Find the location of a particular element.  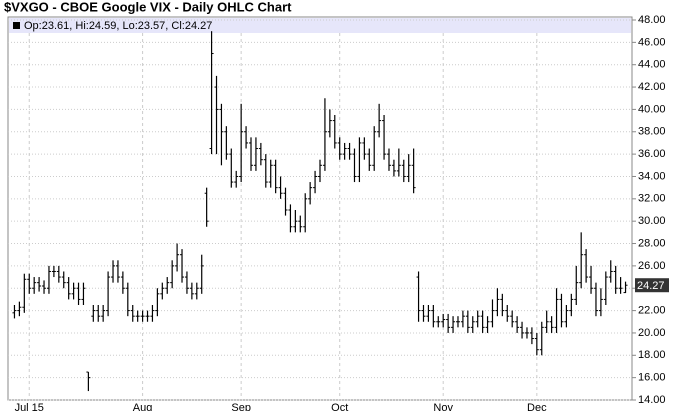

y-tick-label: 28.00 is located at coordinates (652, 243).